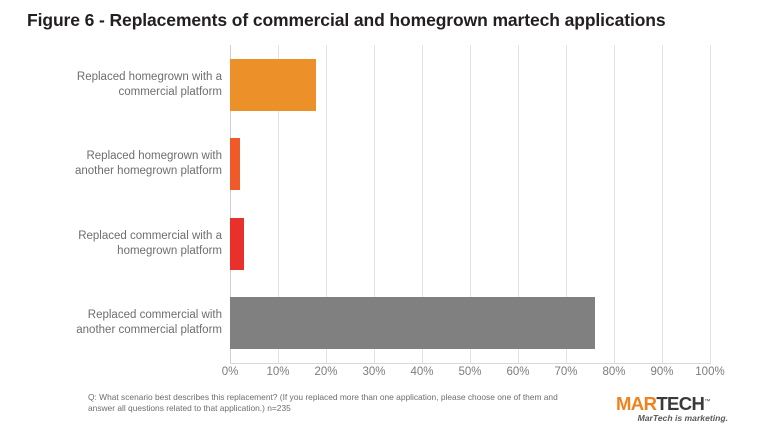 This screenshot has height=440, width=768. I want to click on gridline-60%, so click(518, 204).